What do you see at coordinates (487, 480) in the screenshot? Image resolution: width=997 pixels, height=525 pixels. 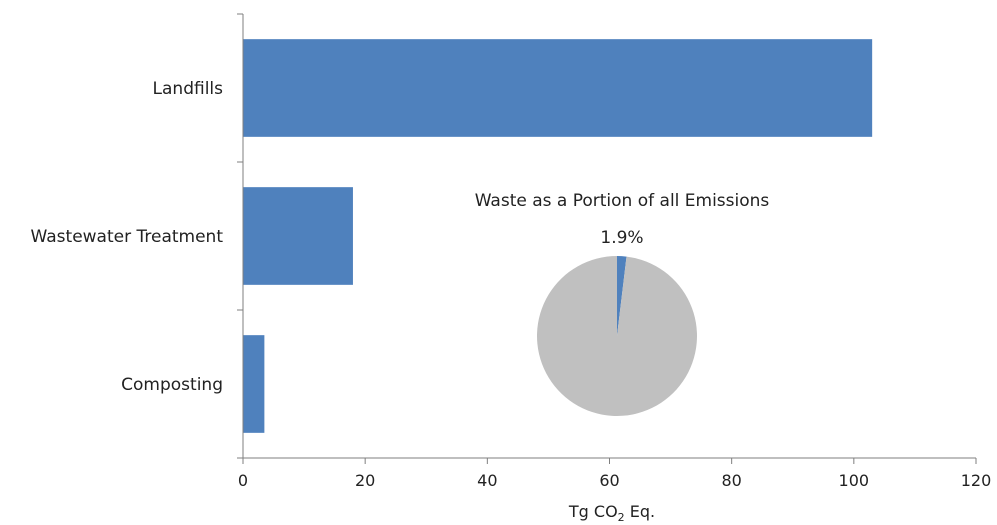 I see `x-tick-label: 40` at bounding box center [487, 480].